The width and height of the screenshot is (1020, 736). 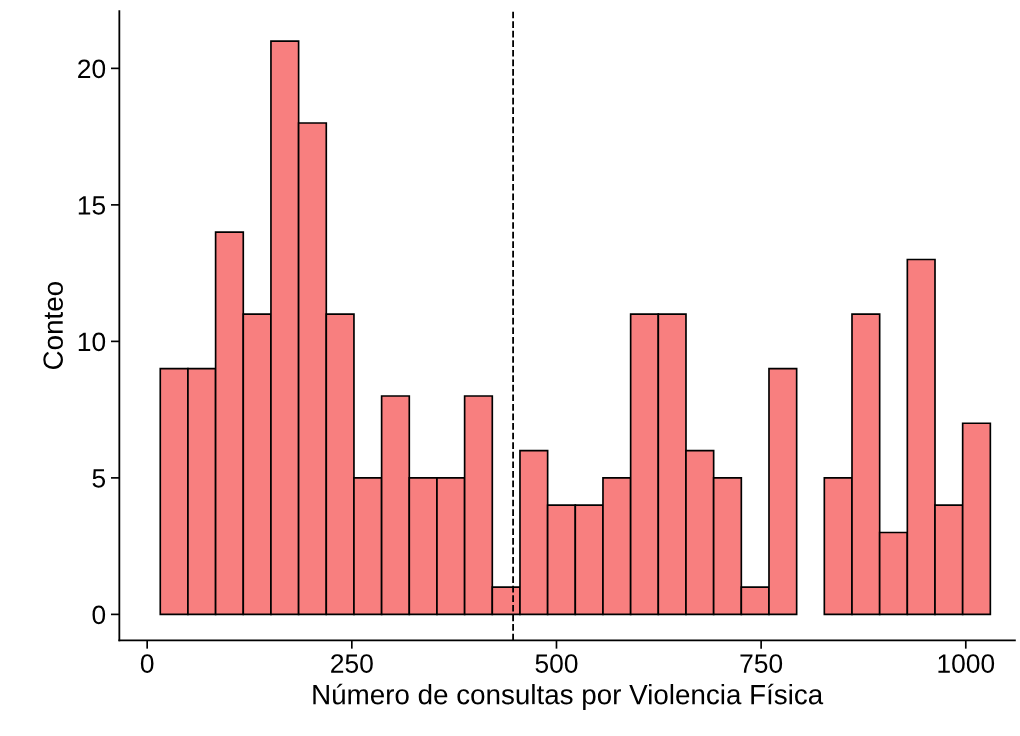 What do you see at coordinates (92, 205) in the screenshot?
I see `y-tick-label: 15` at bounding box center [92, 205].